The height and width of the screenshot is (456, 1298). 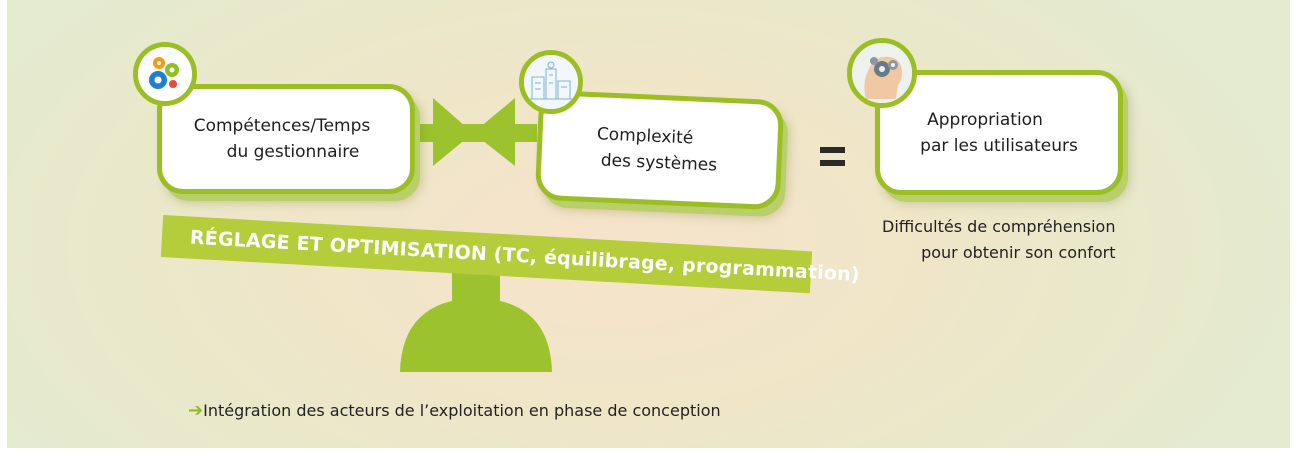 I want to click on card-appropriation-line2: par les utilisateurs, so click(x=999, y=145).